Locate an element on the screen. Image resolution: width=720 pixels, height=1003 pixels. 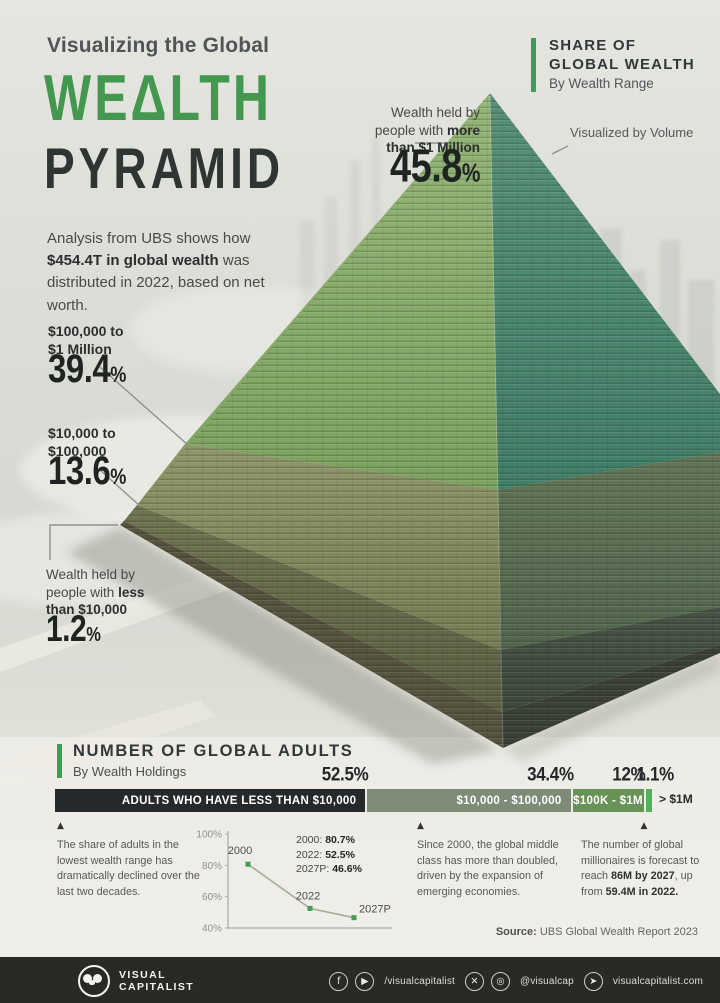
trend-chart: 100% 80% 60% 40% 2000 2022 2027P is located at coordinates (294, 882).